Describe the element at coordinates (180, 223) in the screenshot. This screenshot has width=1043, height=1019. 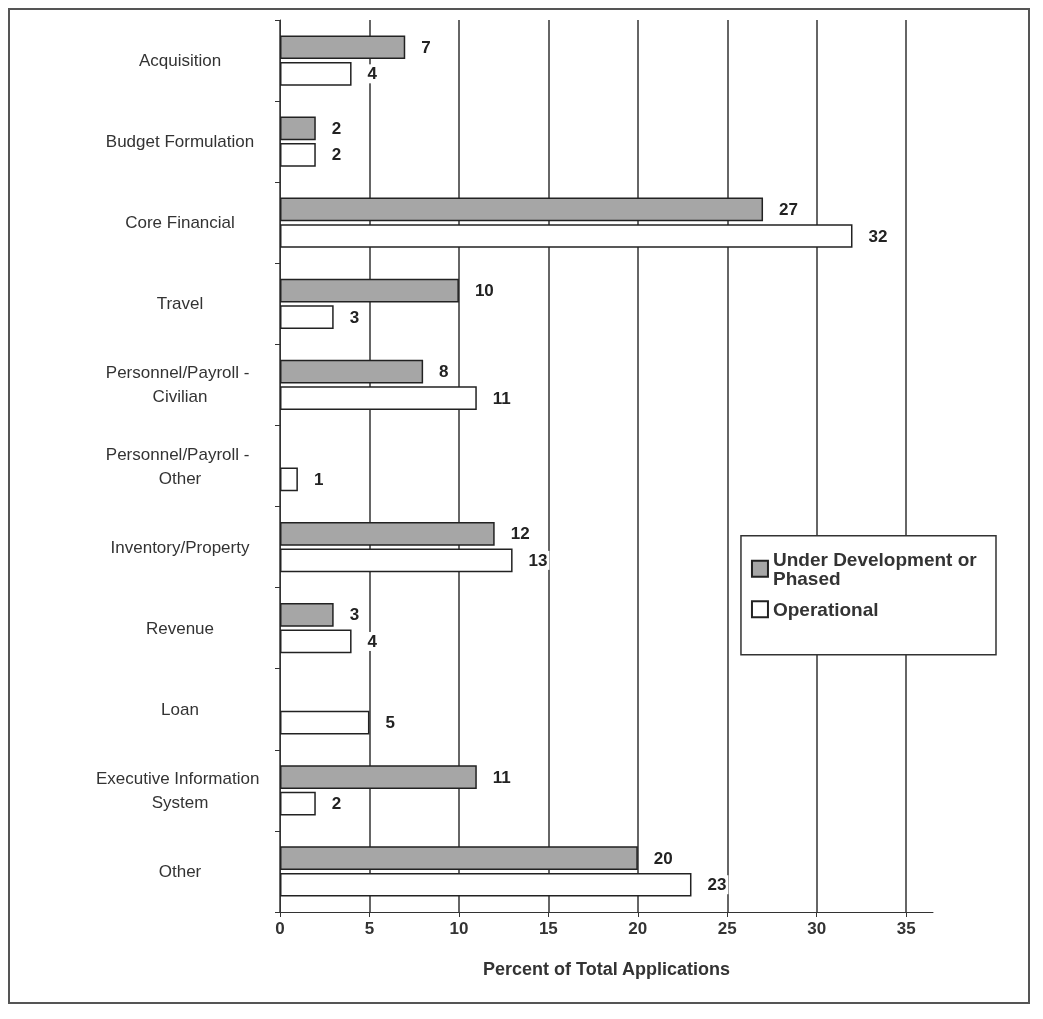
I see `y-tick-label: Core Financial` at that location.